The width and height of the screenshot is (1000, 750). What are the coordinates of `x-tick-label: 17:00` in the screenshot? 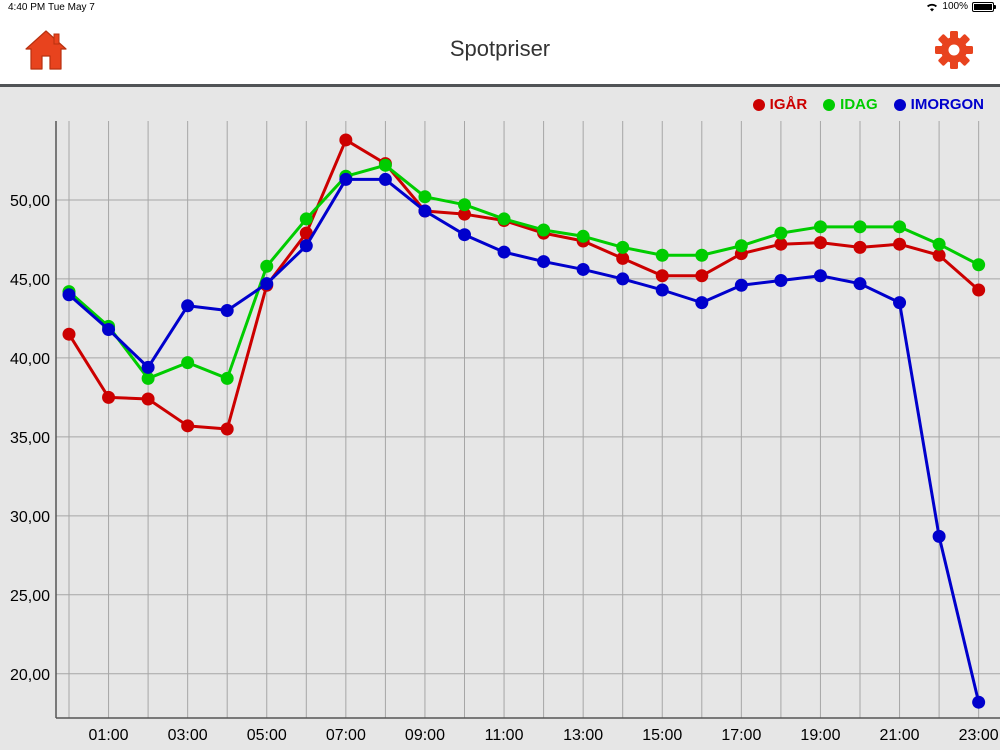 It's located at (741, 735).